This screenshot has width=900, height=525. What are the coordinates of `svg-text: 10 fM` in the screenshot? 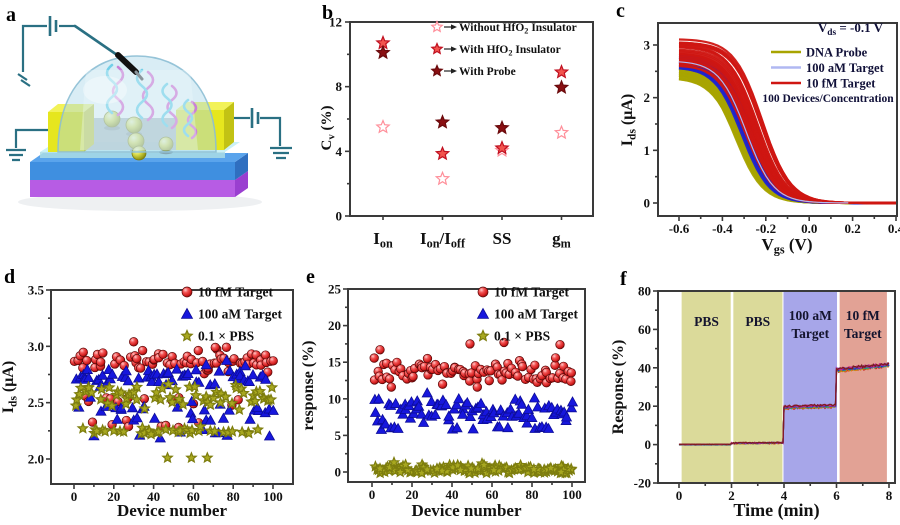 It's located at (863, 315).